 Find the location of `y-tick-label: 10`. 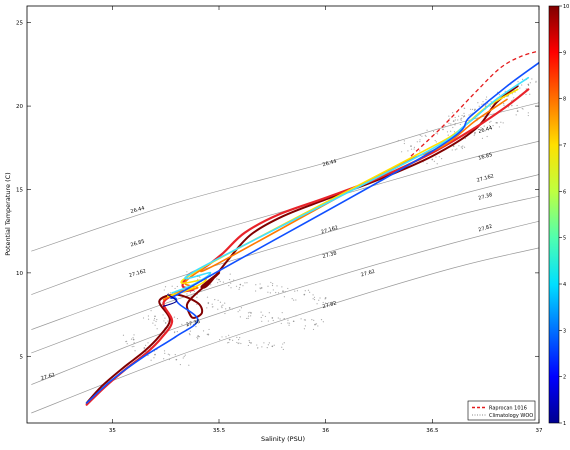

y-tick-label: 10 is located at coordinates (19, 274).